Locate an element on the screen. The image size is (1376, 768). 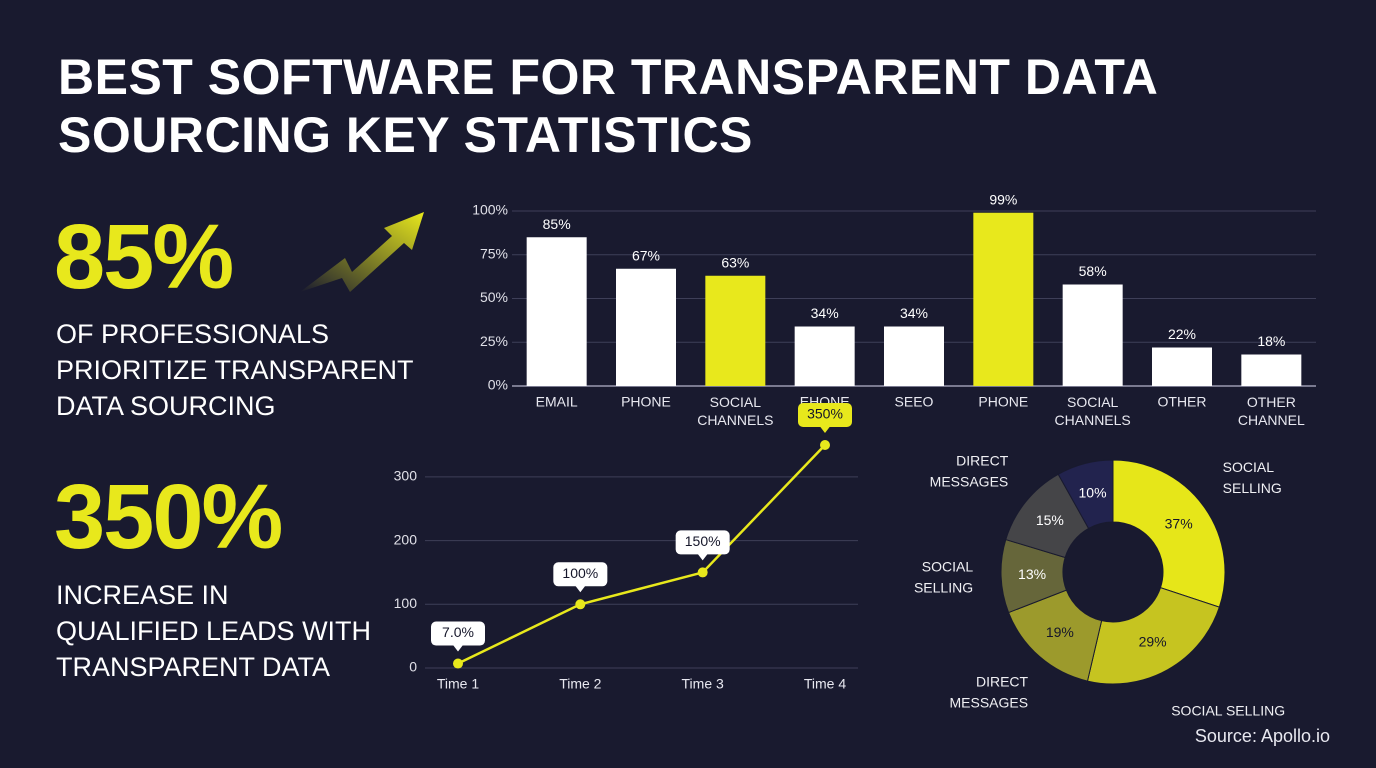
data-label: 67% is located at coordinates (646, 255).